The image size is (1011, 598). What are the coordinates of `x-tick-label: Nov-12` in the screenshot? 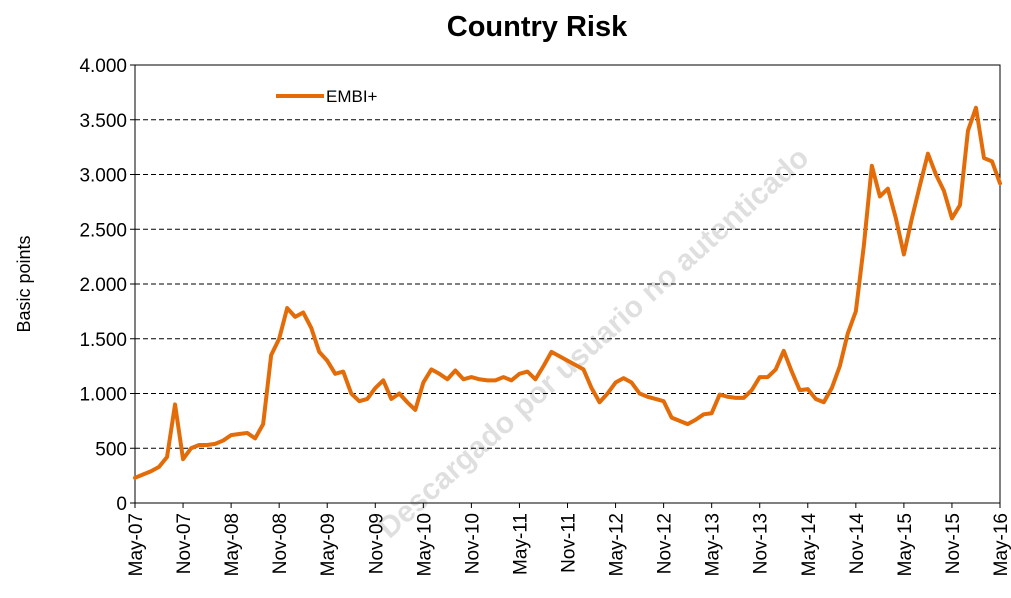 It's located at (665, 543).